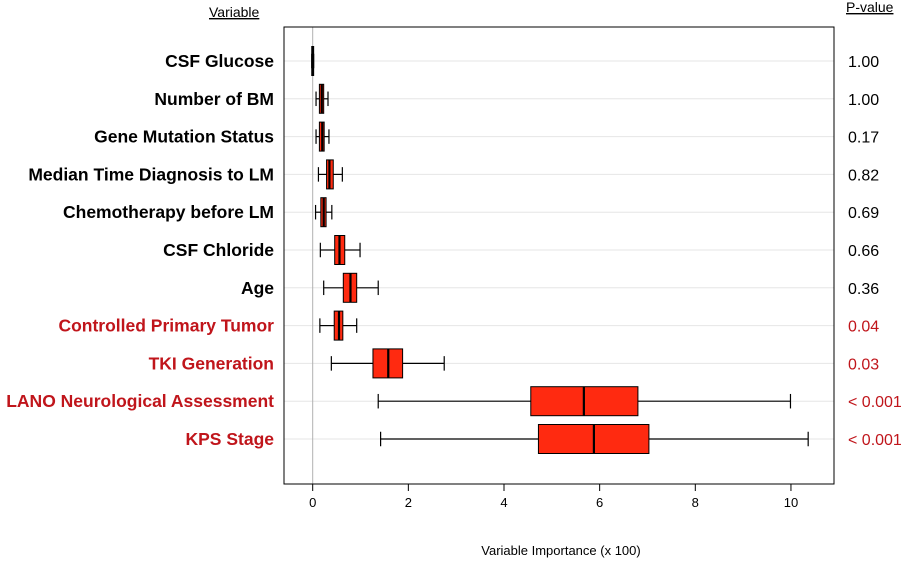 This screenshot has width=904, height=563. Describe the element at coordinates (214, 99) in the screenshot. I see `variable-label: Number of BM` at that location.